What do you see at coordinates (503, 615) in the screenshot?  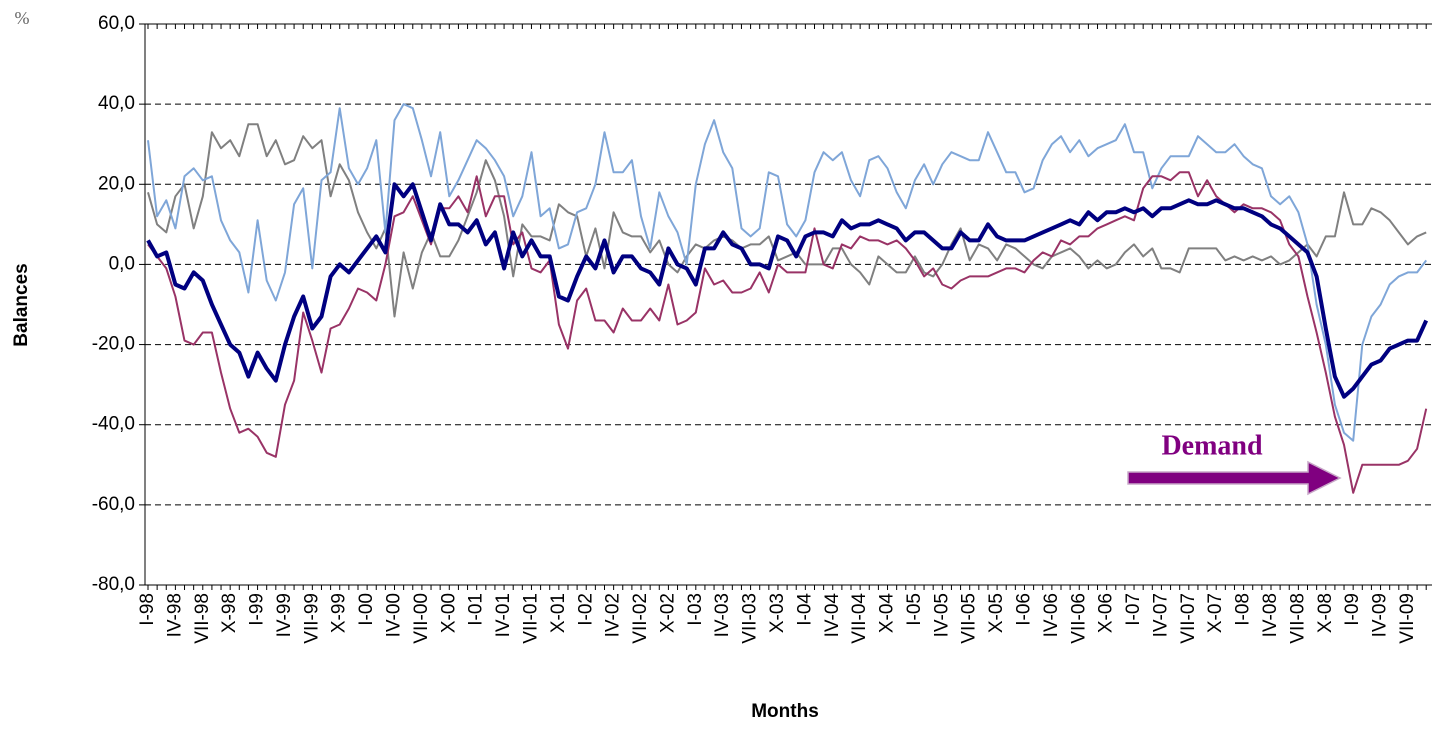 I see `x-tick-label: IV-01` at bounding box center [503, 615].